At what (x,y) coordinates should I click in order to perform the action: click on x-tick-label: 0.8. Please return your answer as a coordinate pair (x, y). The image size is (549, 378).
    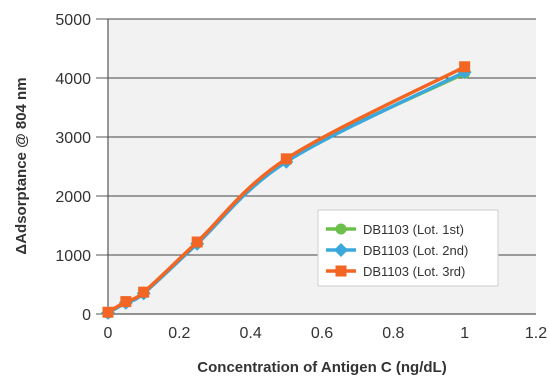
    Looking at the image, I should click on (393, 333).